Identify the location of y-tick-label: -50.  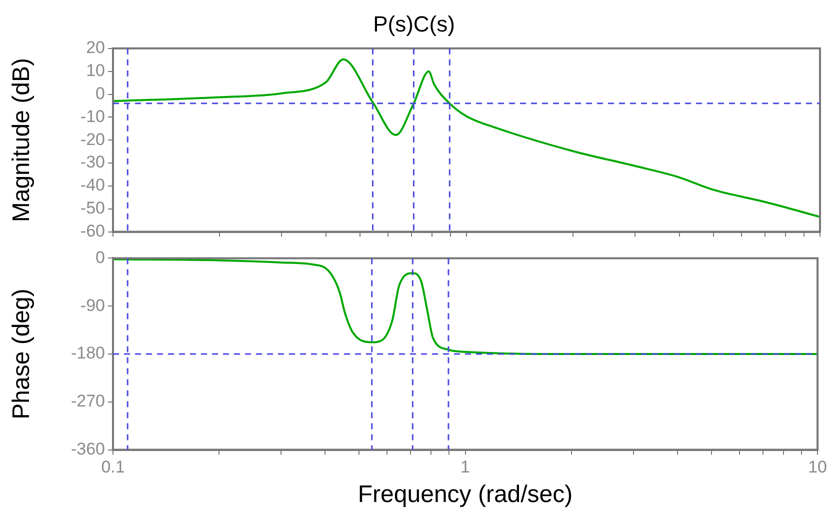
(92, 208).